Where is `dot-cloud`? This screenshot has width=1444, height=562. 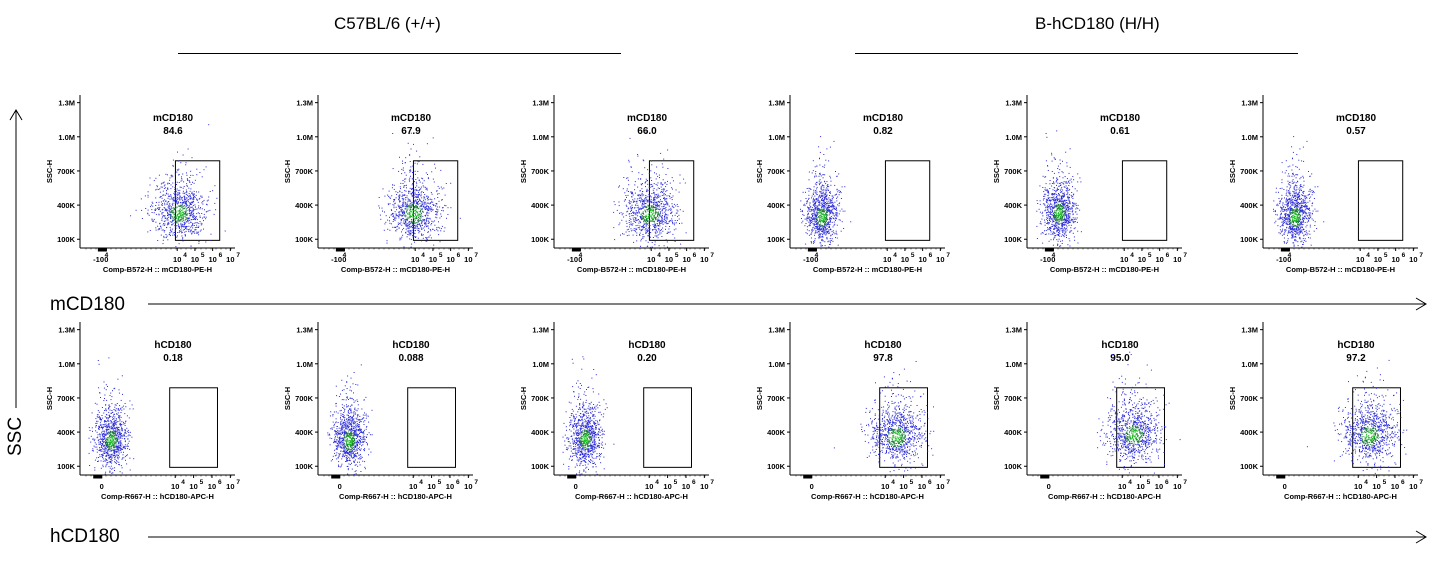 dot-cloud is located at coordinates (178, 186).